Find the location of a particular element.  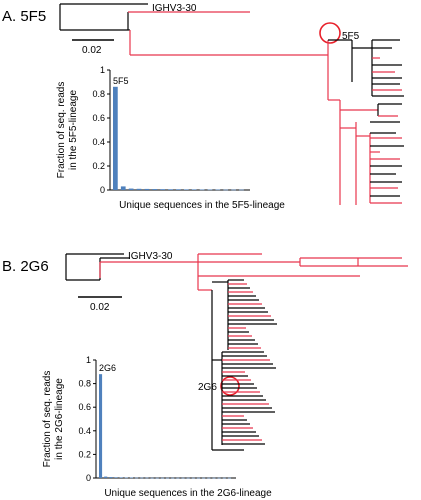

panel-b-y-tick-label: 0.4 is located at coordinates (84, 431).